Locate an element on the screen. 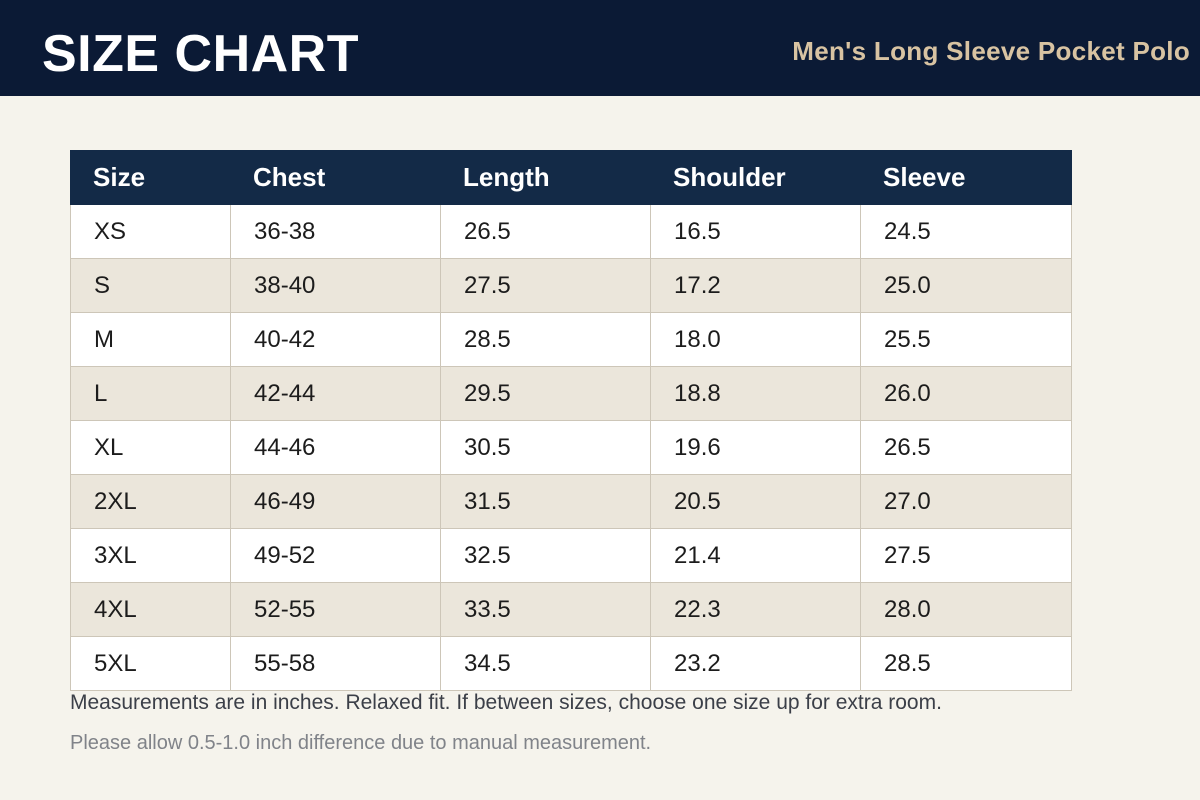  length-cell: 30.5 is located at coordinates (545, 447).